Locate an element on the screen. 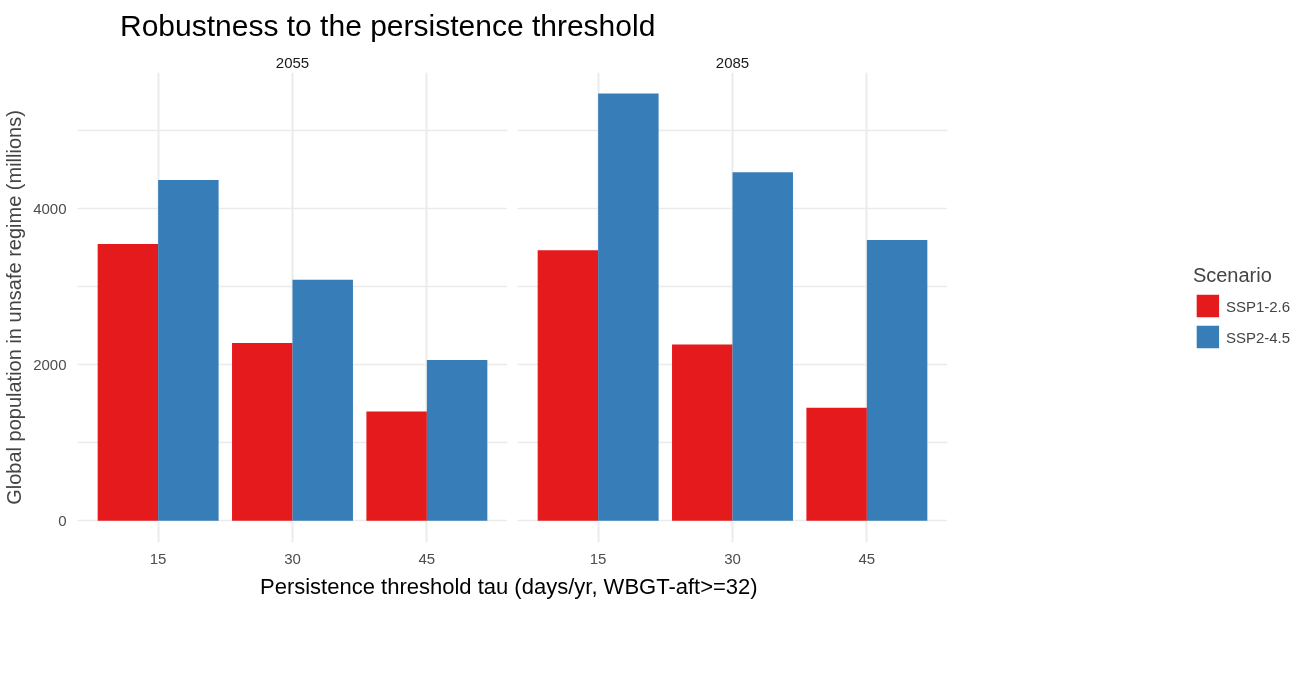 The height and width of the screenshot is (698, 1300). chart-title: Robustness to the persistence threshold is located at coordinates (388, 26).